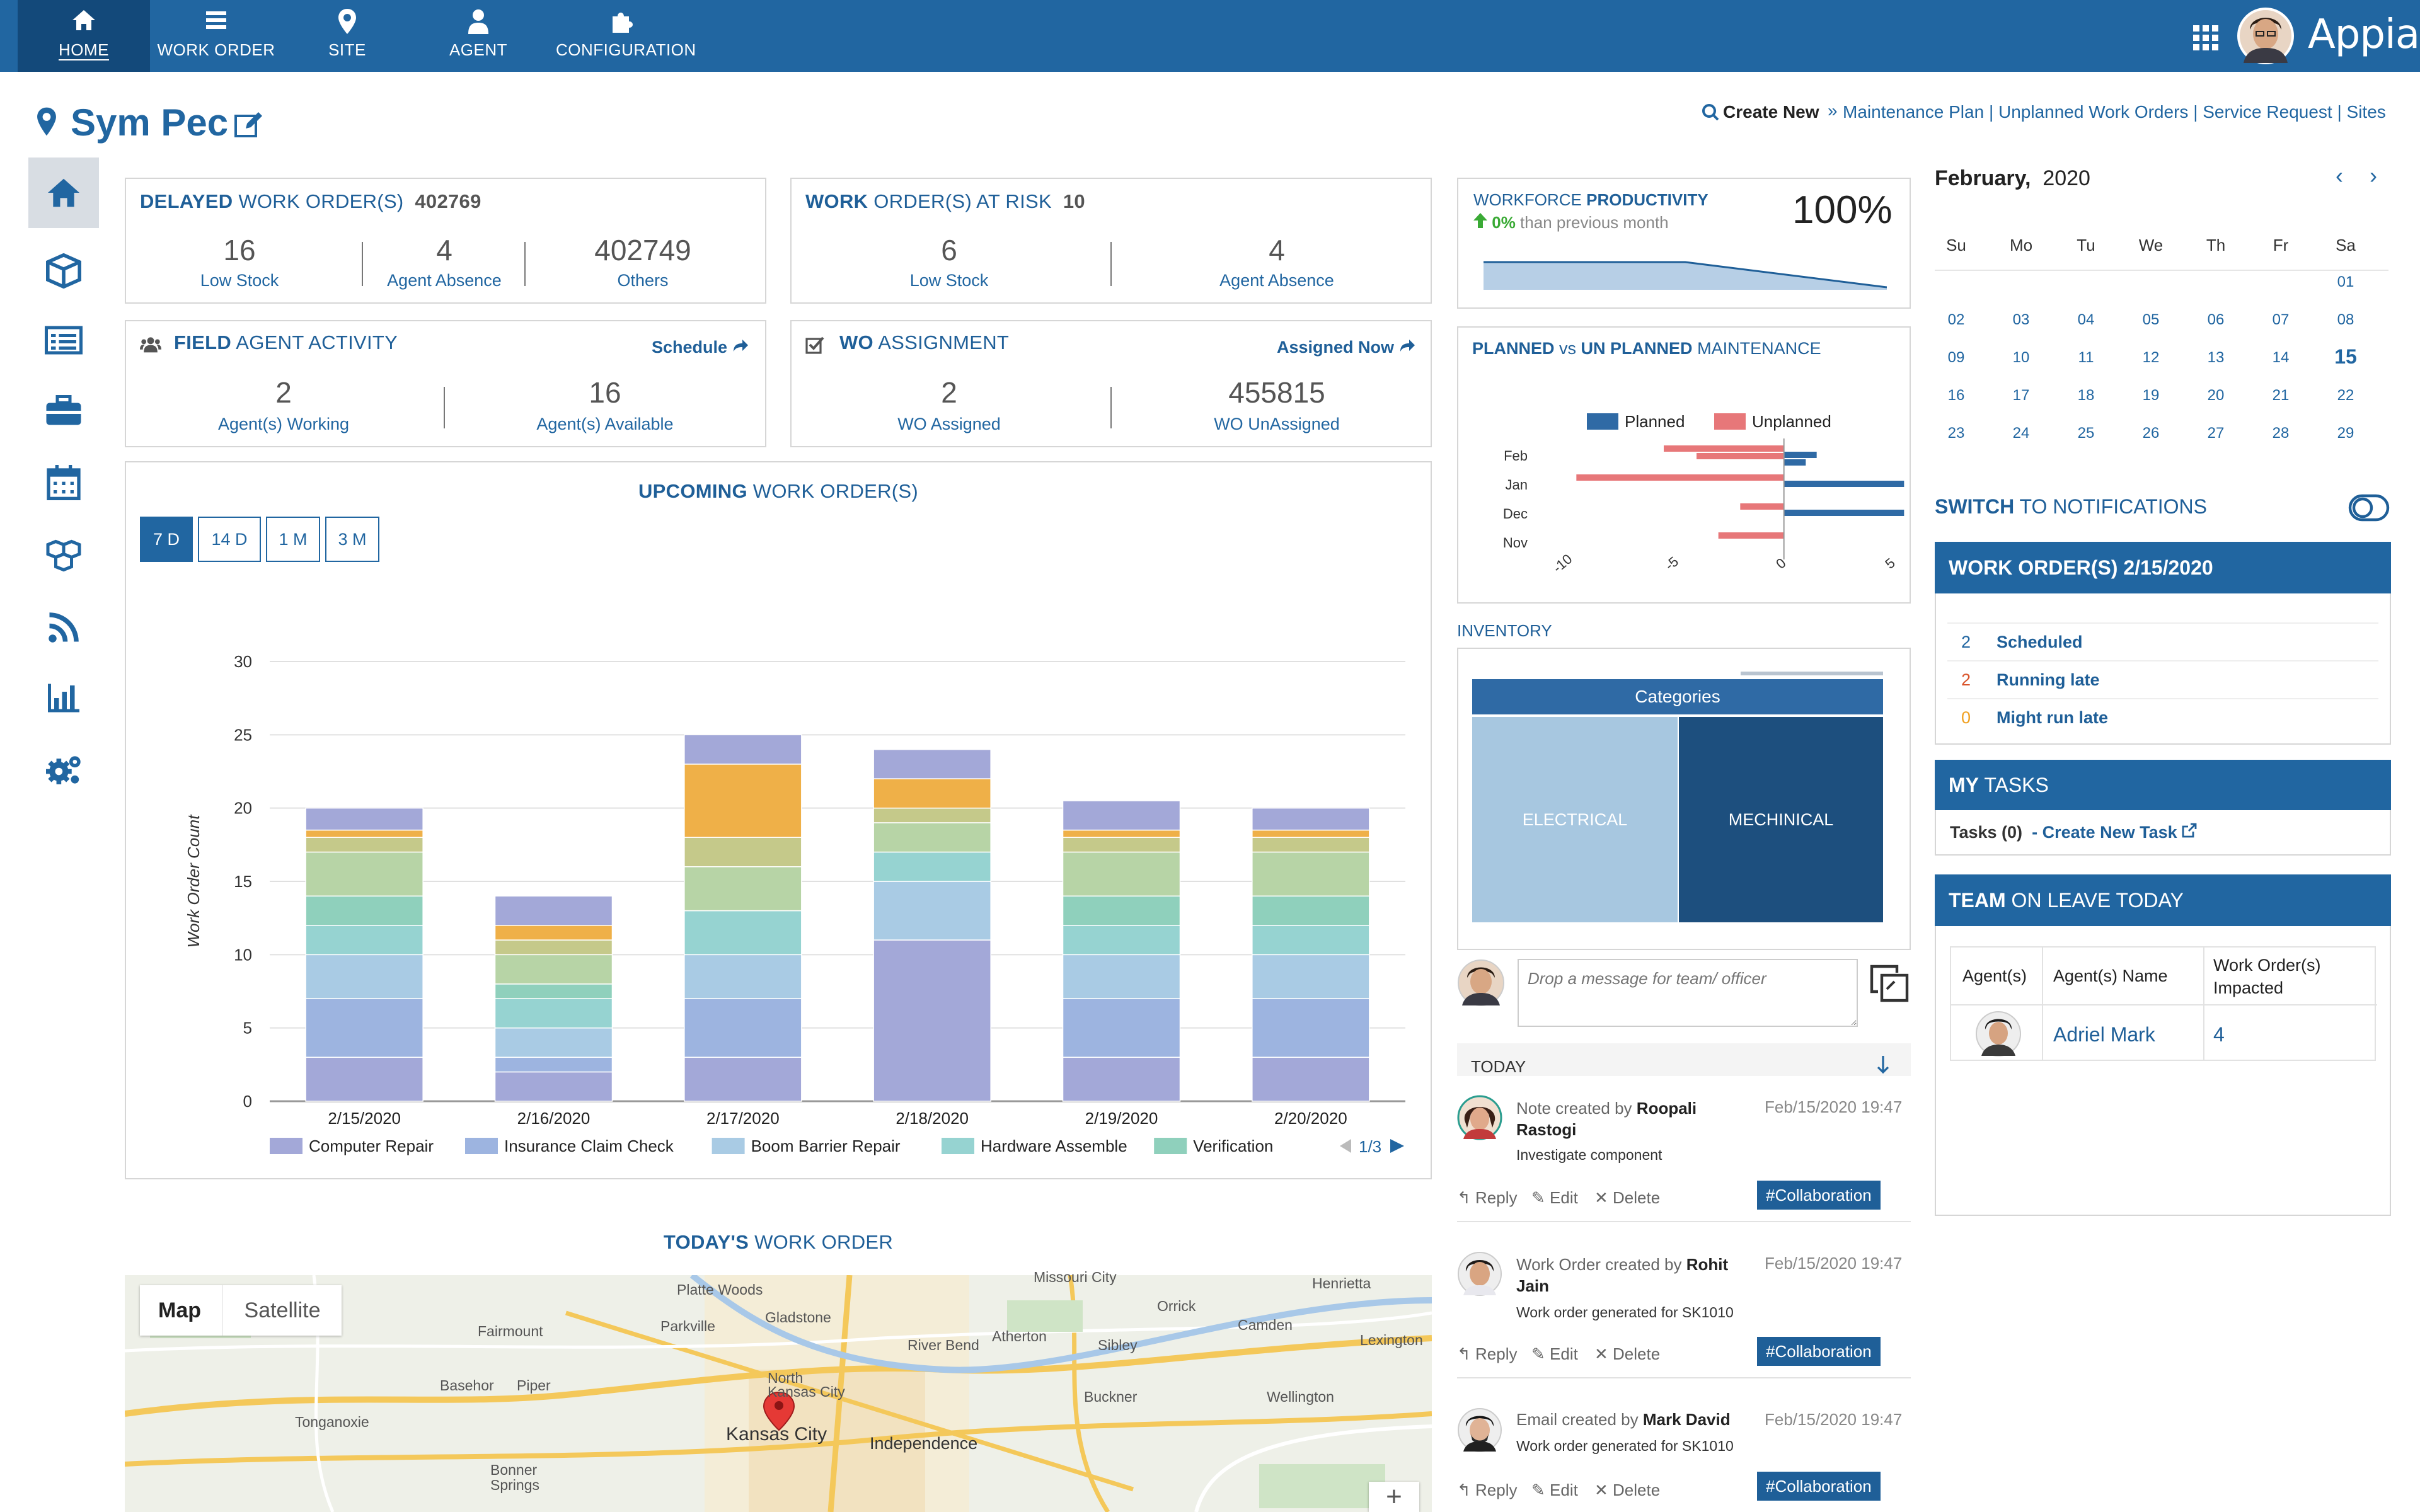 Image resolution: width=2420 pixels, height=1512 pixels. I want to click on calendar-day: 18, so click(2086, 395).